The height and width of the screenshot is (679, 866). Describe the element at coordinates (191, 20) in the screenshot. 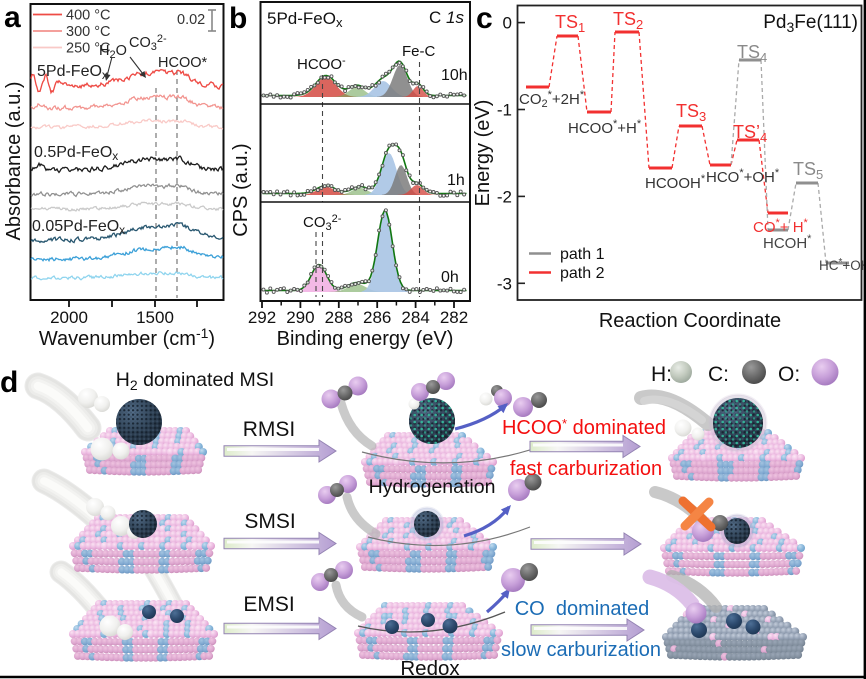

I see `svg-text: 0.02` at that location.